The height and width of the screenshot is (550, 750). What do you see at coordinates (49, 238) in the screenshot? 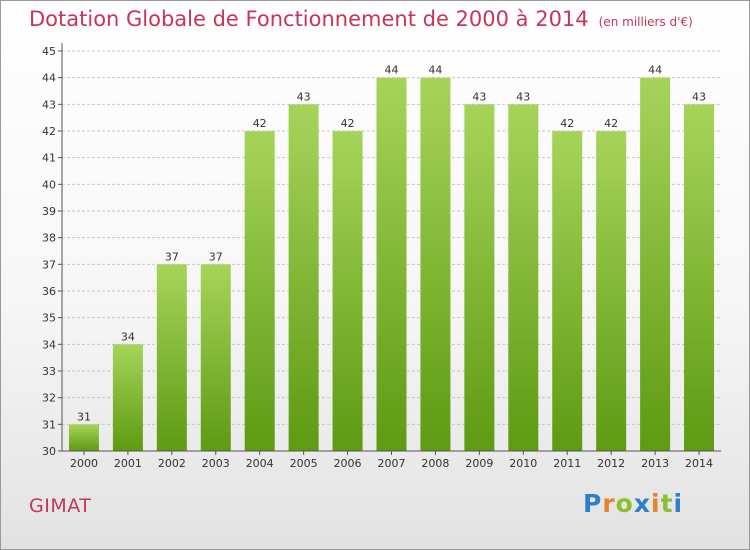
I see `y-tick-label: 38` at bounding box center [49, 238].